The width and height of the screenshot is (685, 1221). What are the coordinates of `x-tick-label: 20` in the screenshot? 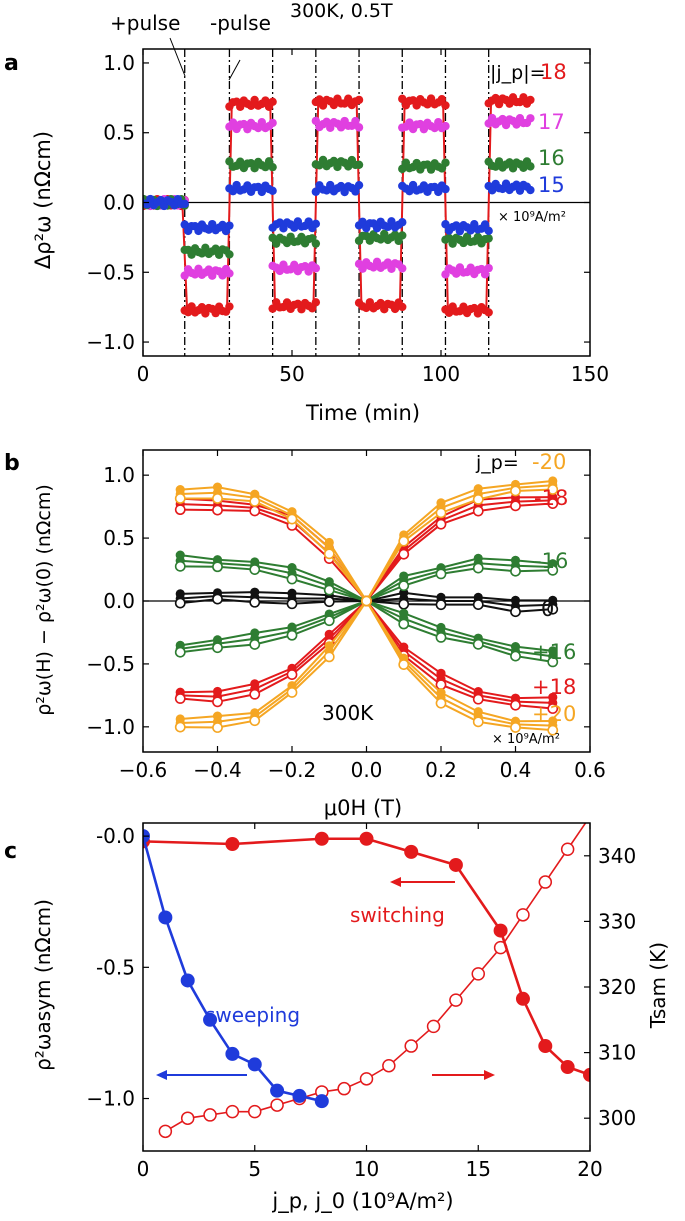 It's located at (589, 1169).